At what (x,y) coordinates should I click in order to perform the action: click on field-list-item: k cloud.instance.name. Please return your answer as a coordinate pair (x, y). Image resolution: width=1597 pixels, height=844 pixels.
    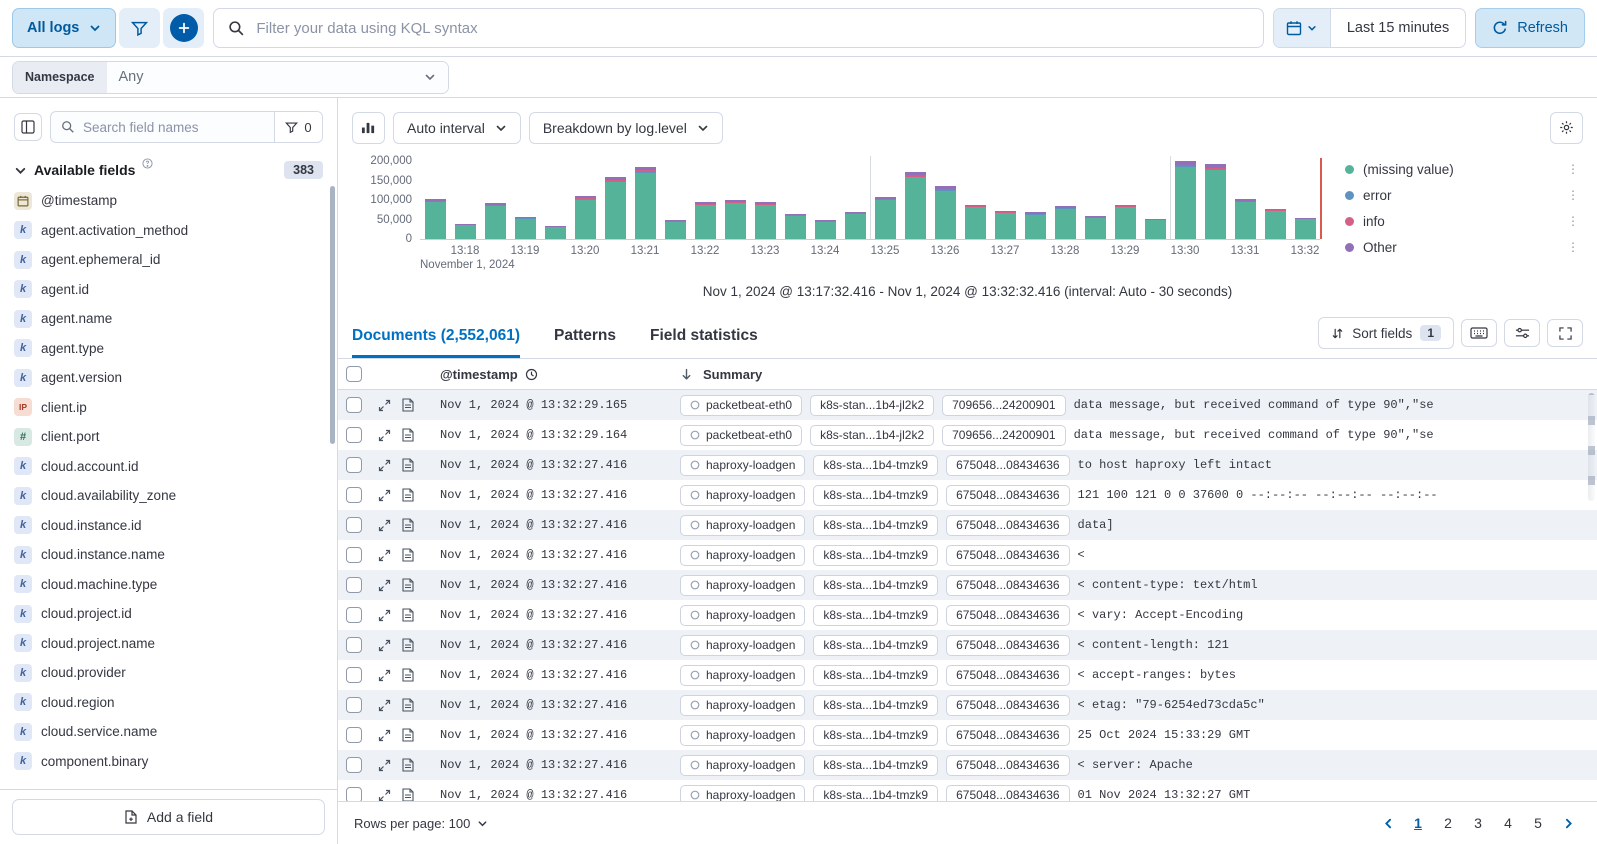
    Looking at the image, I should click on (168, 555).